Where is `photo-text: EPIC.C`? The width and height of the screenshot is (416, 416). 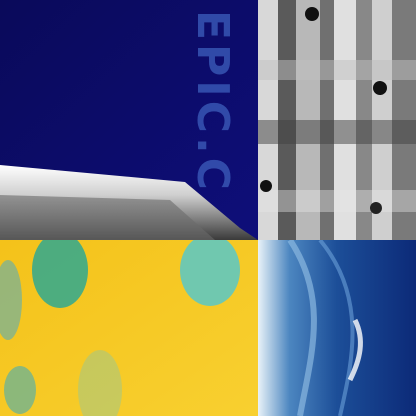 photo-text: EPIC.C is located at coordinates (212, 102).